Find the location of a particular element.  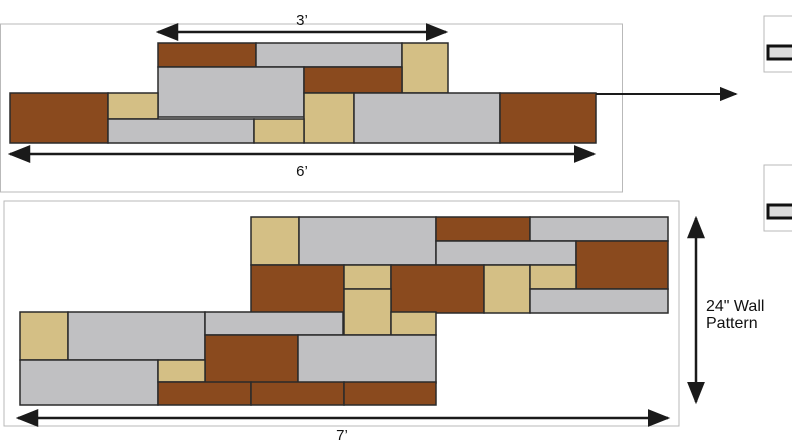

wall-height-label-line1: 24" Wall is located at coordinates (735, 306).